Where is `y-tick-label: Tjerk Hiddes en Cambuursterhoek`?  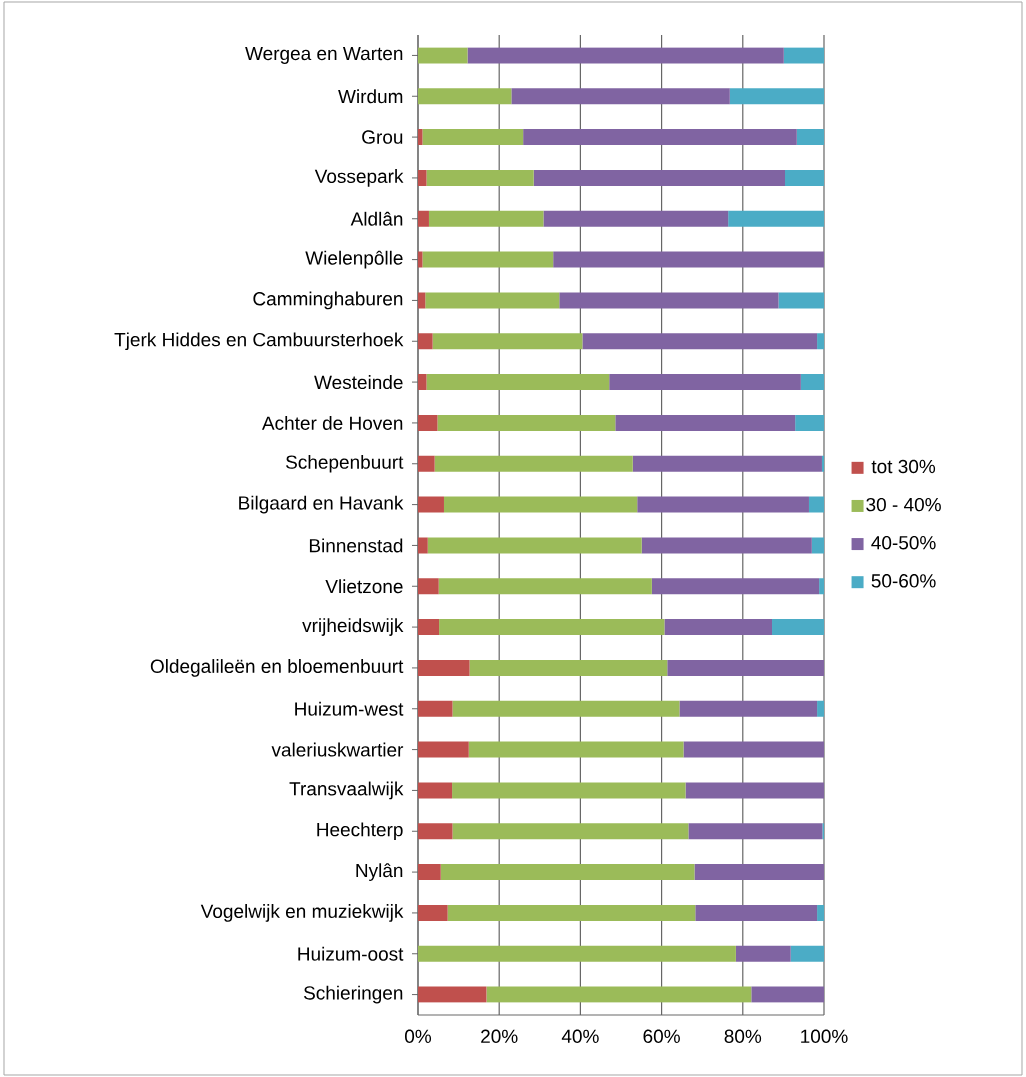 y-tick-label: Tjerk Hiddes en Cambuursterhoek is located at coordinates (259, 341).